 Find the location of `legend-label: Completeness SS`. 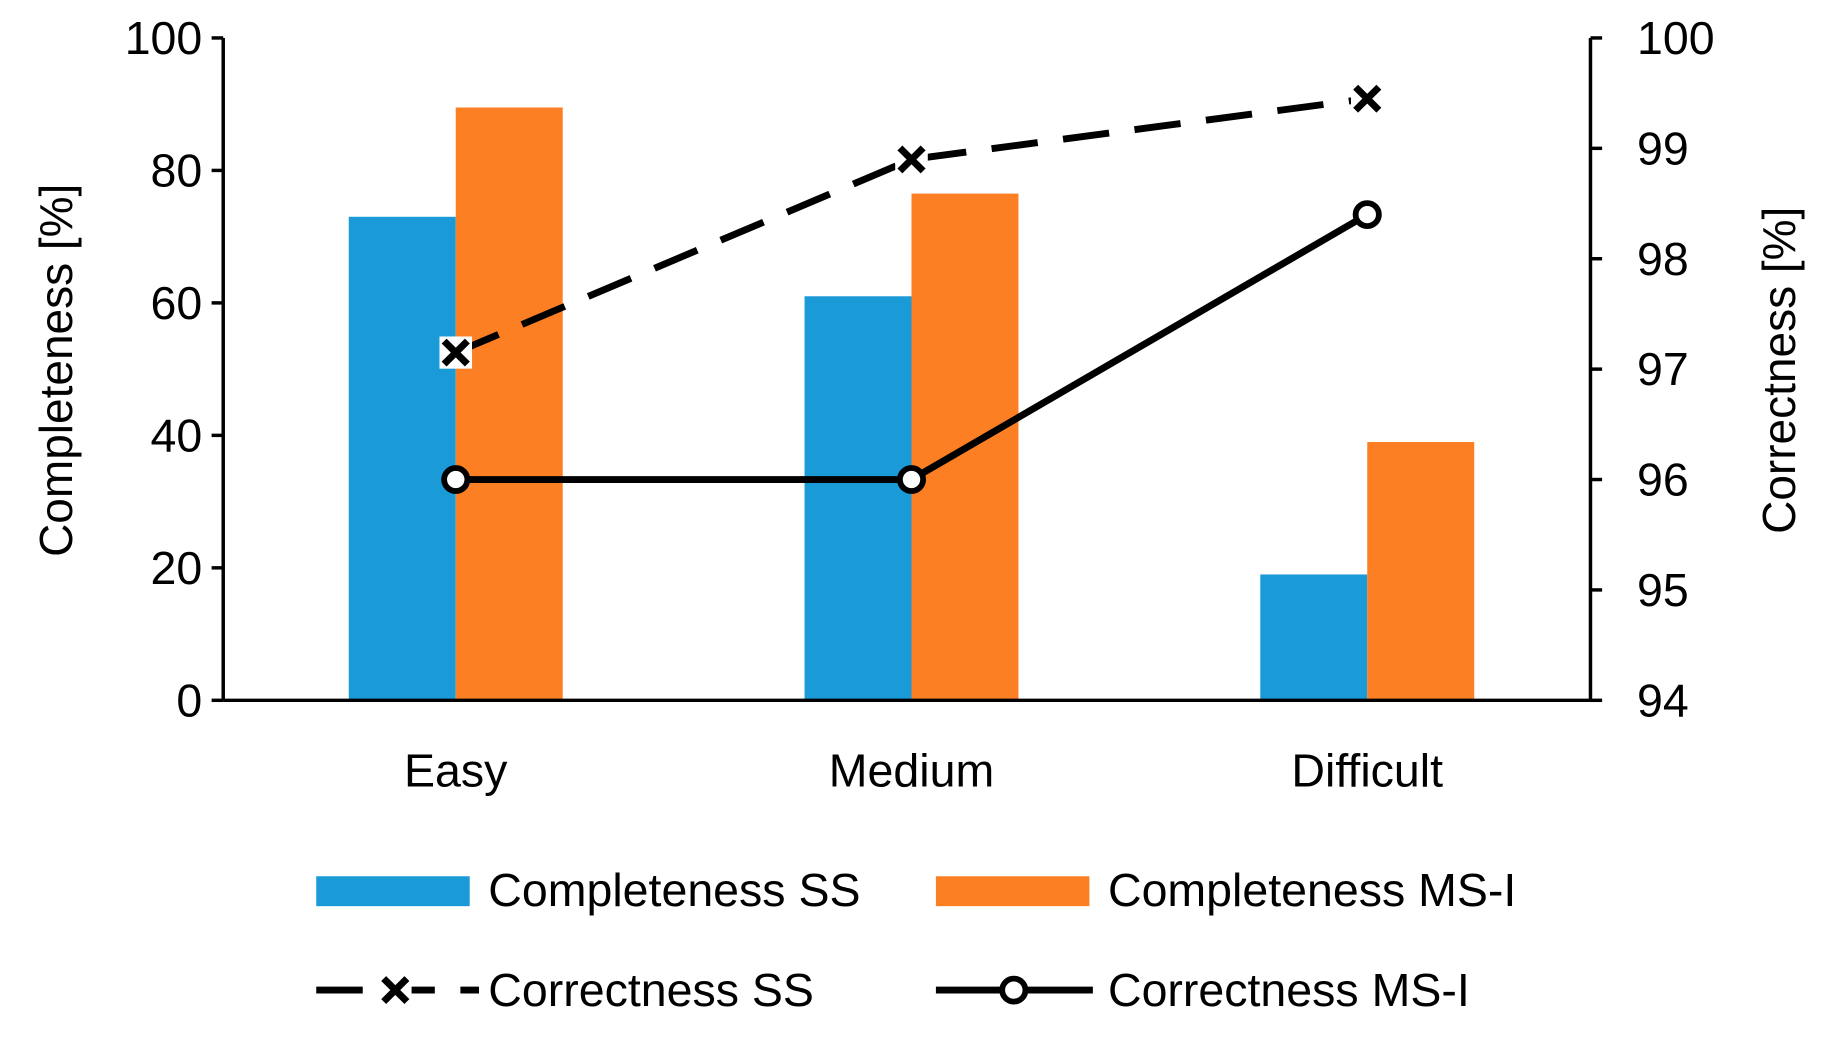

legend-label: Completeness SS is located at coordinates (674, 890).